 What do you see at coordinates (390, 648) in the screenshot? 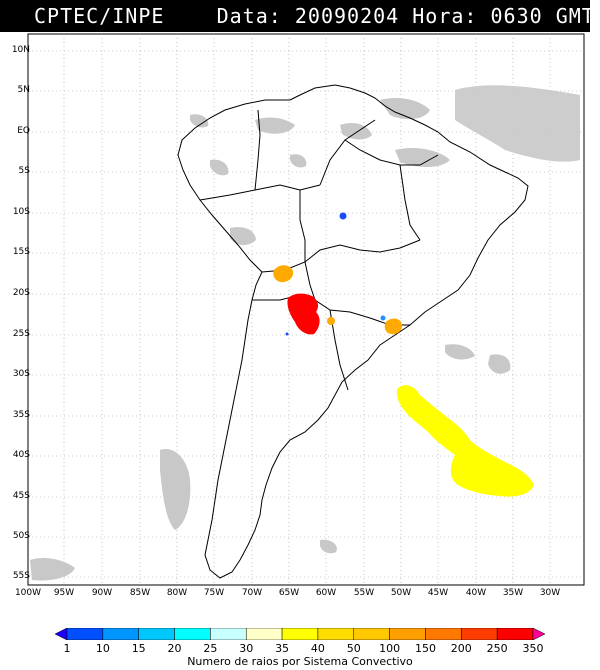
I see `colorbar-tick-label: 100` at bounding box center [390, 648].